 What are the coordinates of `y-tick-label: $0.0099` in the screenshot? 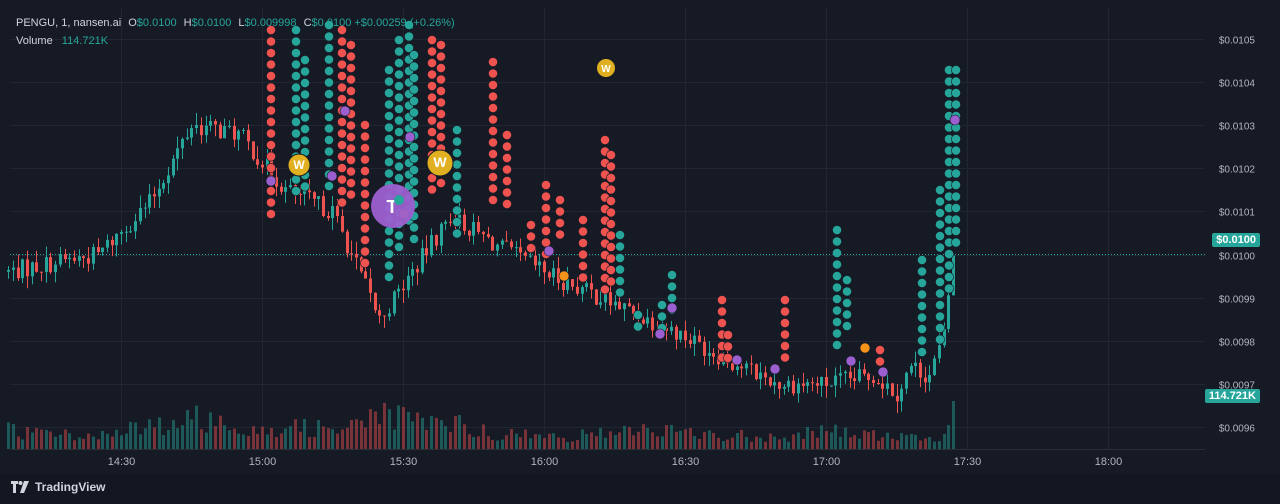 It's located at (1237, 300).